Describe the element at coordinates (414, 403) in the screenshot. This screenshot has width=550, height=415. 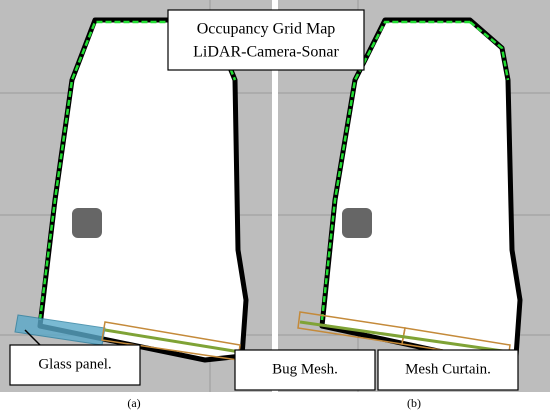
I see `caption: (b)` at that location.